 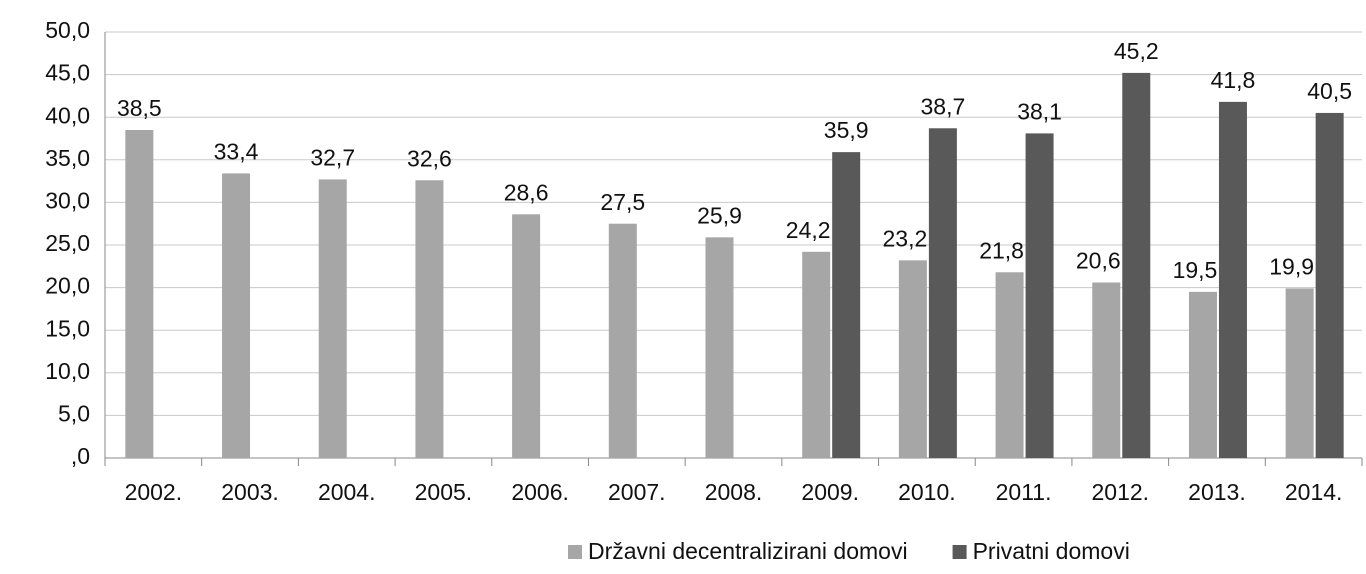 I want to click on value-label: 19,9, so click(x=1291, y=267).